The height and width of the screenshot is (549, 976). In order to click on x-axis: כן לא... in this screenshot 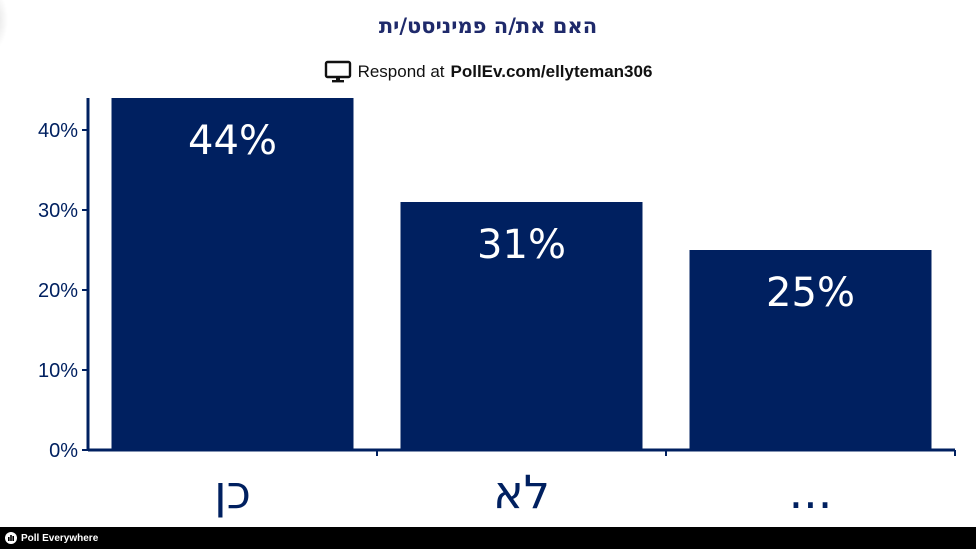, I will do `click(522, 483)`.